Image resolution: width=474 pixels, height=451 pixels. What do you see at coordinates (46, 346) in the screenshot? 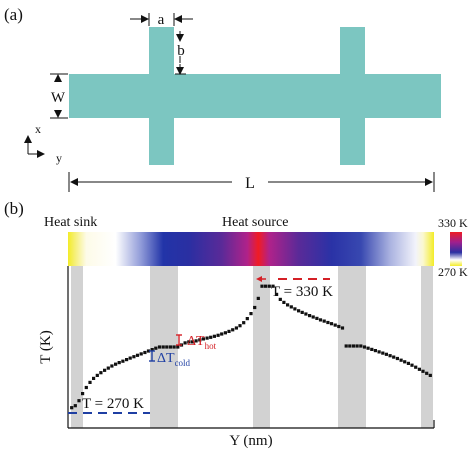
I see `y-axis-label: T (K)` at bounding box center [46, 346].